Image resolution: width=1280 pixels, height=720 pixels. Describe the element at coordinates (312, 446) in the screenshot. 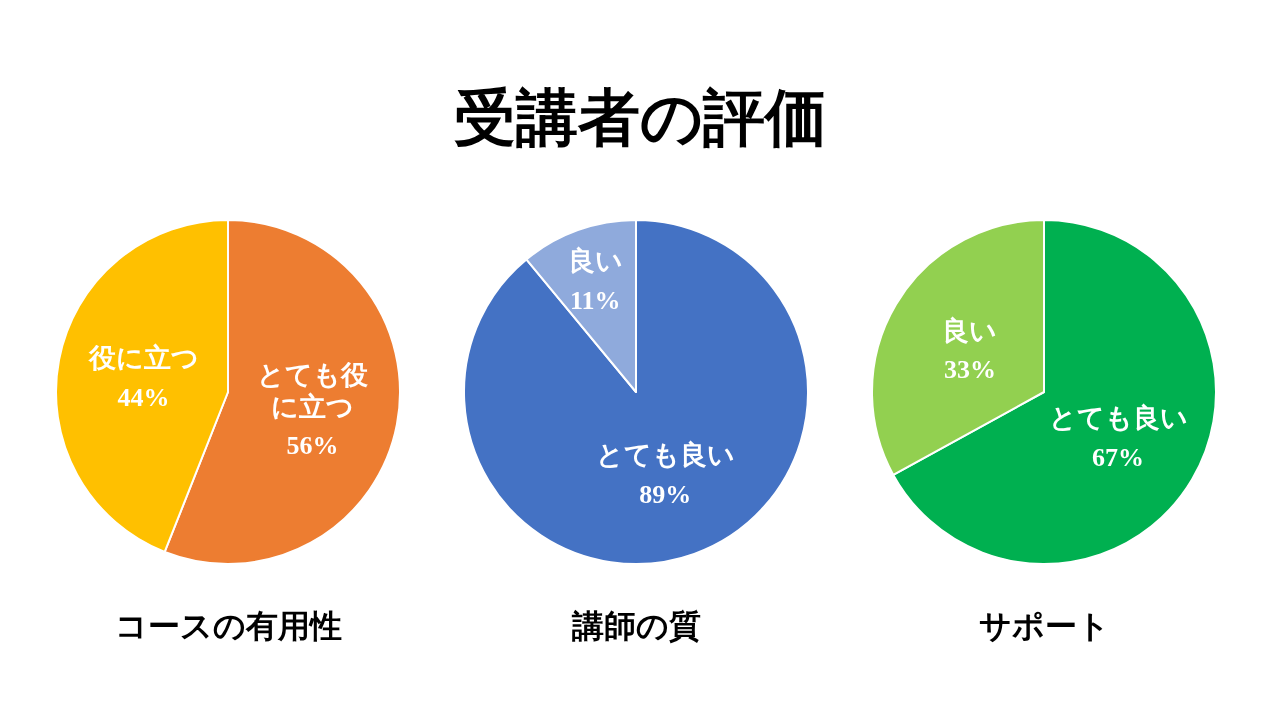

I see `data-label: 56%` at that location.